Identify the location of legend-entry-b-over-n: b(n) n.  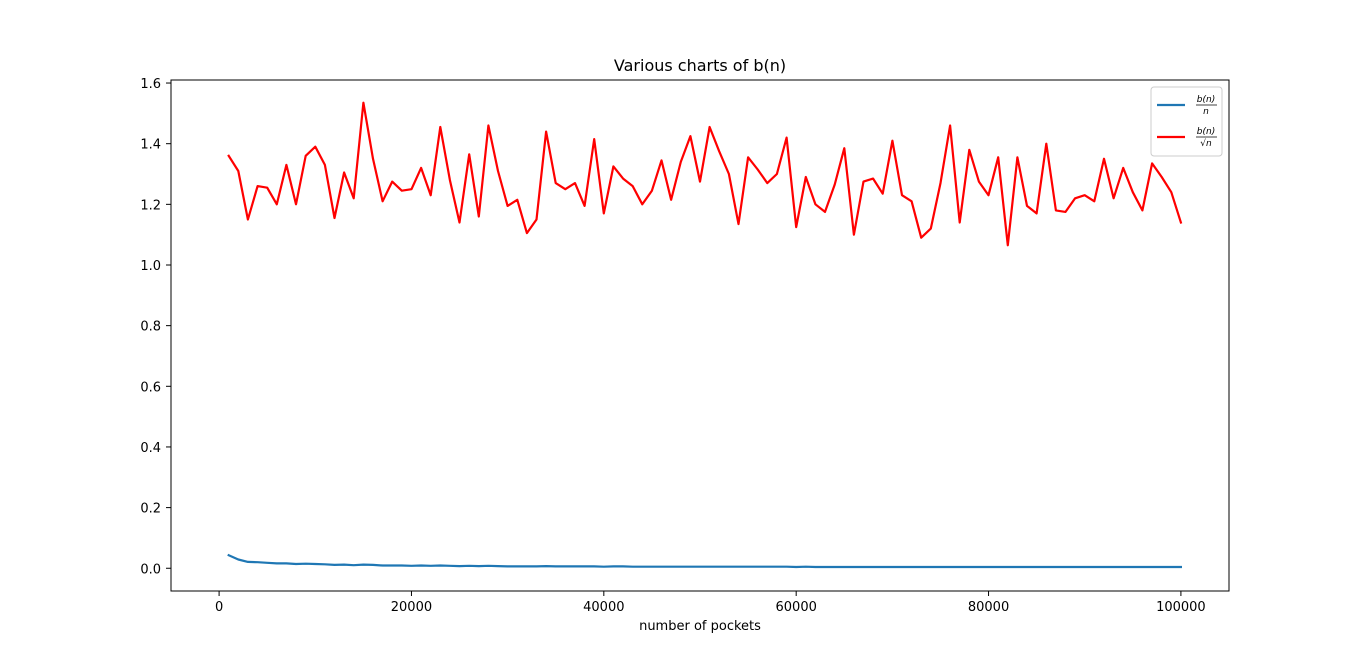
(1187, 106).